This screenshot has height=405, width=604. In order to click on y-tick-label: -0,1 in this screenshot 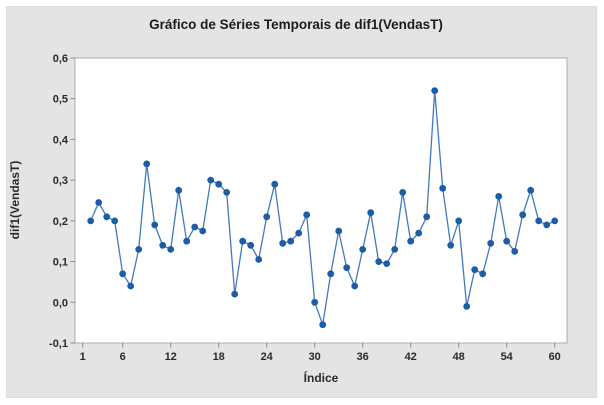, I will do `click(58, 344)`.